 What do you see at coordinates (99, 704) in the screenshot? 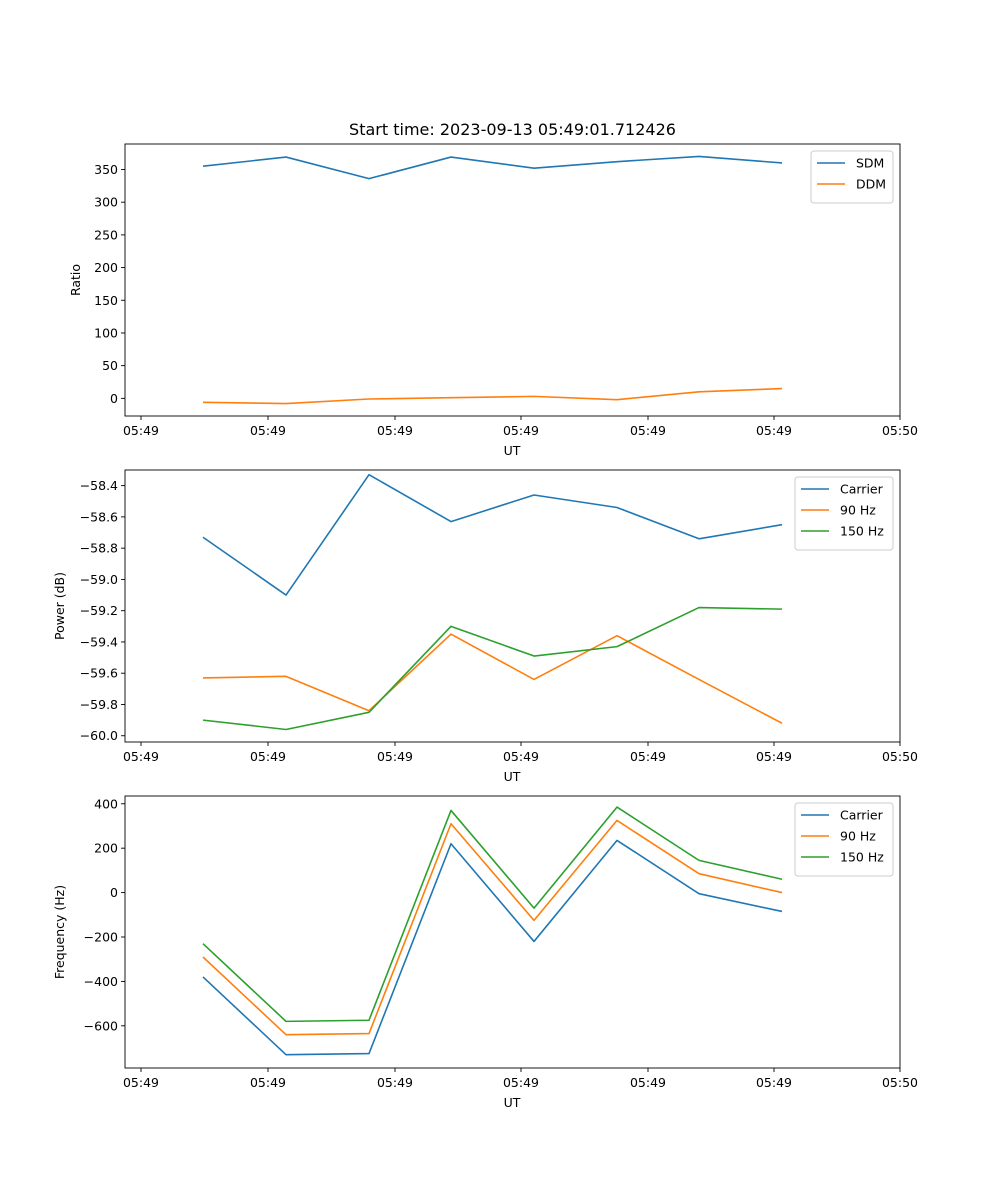
I see `y-tick-label: −59.8` at bounding box center [99, 704].